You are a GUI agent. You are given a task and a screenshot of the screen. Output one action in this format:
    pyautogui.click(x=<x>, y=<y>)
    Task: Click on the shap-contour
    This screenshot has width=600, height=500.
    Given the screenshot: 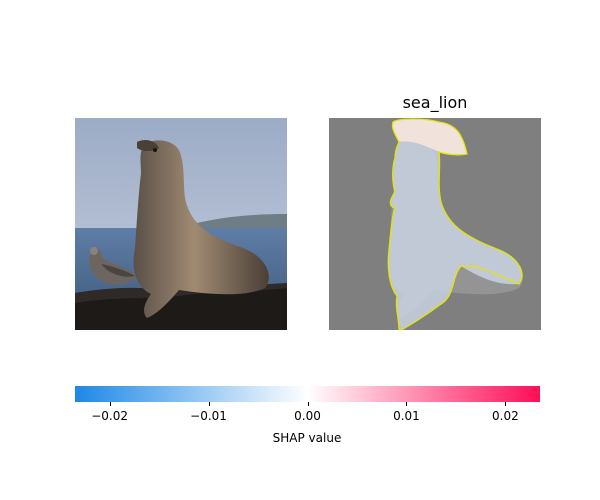 What is the action you would take?
    pyautogui.click(x=455, y=224)
    